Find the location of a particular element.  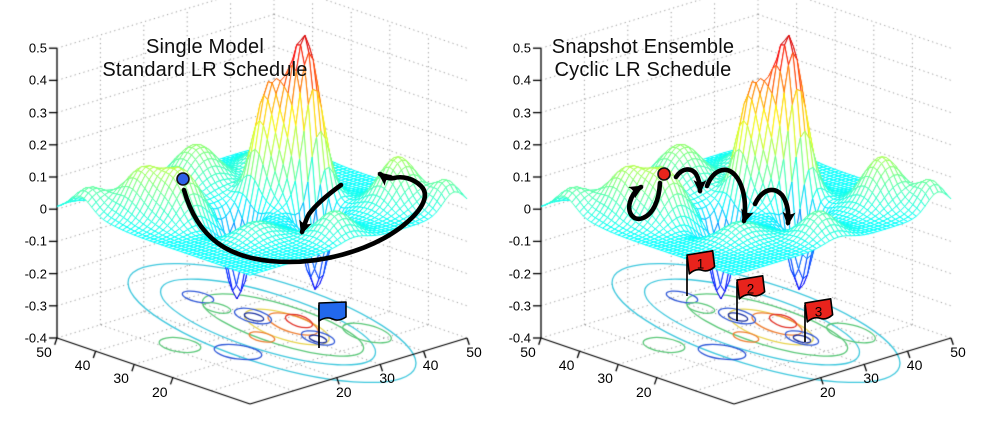

final-model-flag-blue is located at coordinates (332, 324).